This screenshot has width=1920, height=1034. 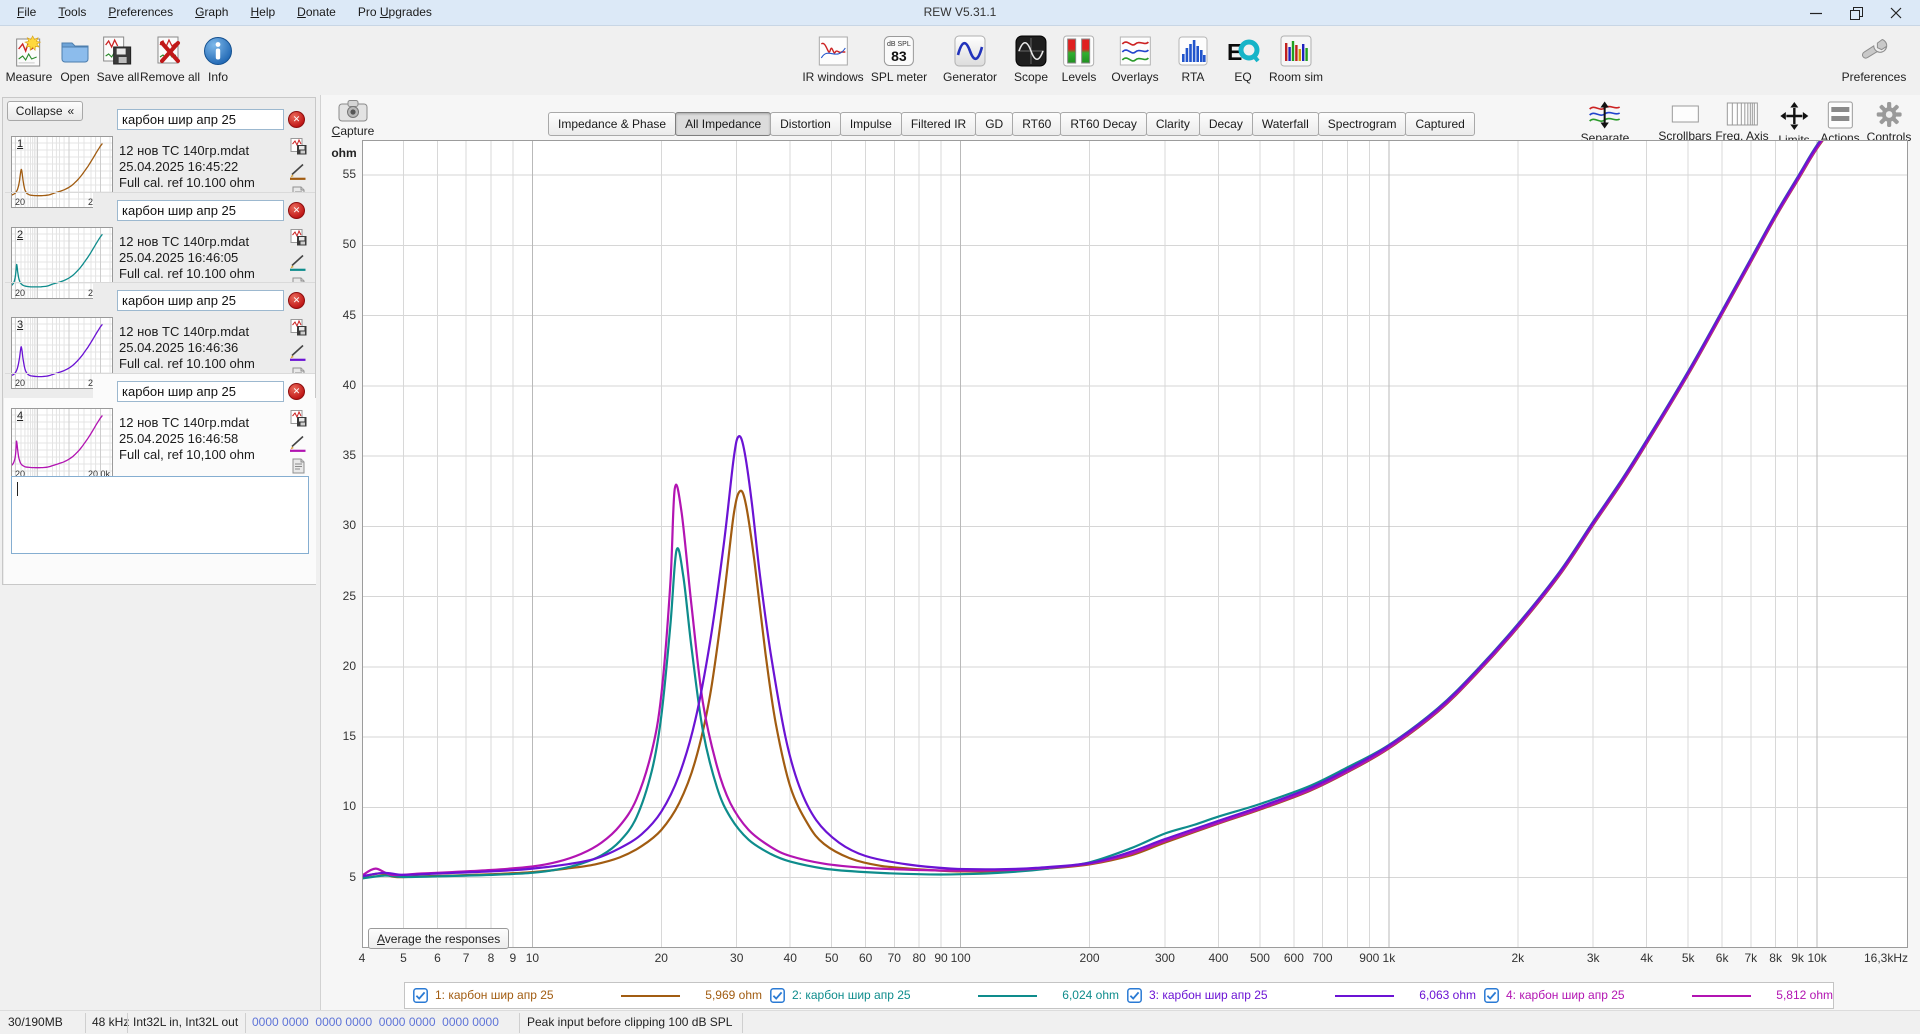 What do you see at coordinates (27, 12) in the screenshot?
I see `menu-item-file: File` at bounding box center [27, 12].